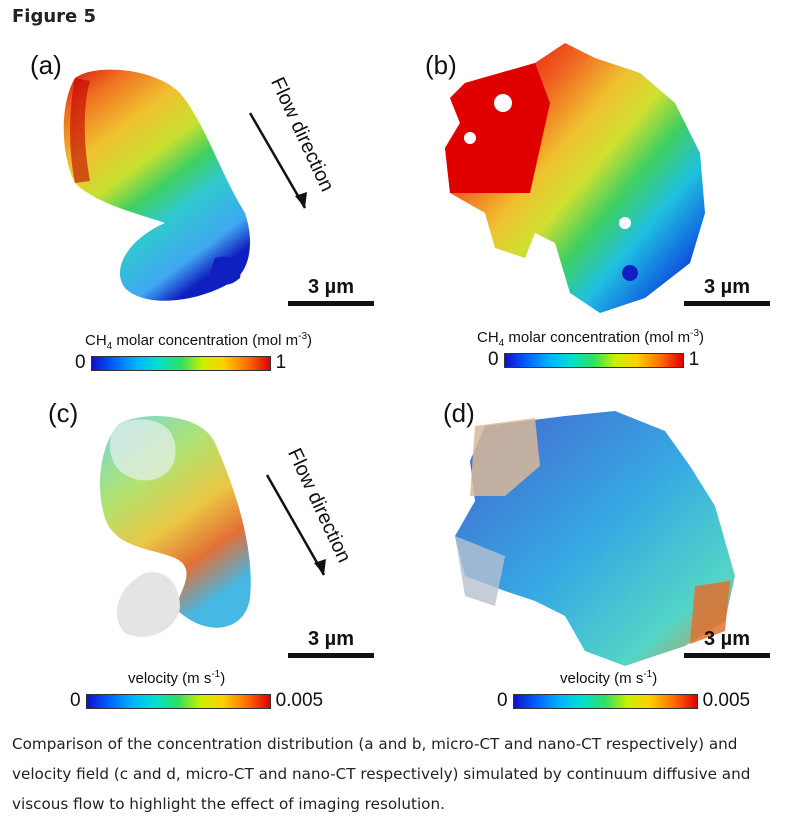  Describe the element at coordinates (609, 678) in the screenshot. I see `velocity-colorbar-title-d: velocity (m s-1)` at that location.